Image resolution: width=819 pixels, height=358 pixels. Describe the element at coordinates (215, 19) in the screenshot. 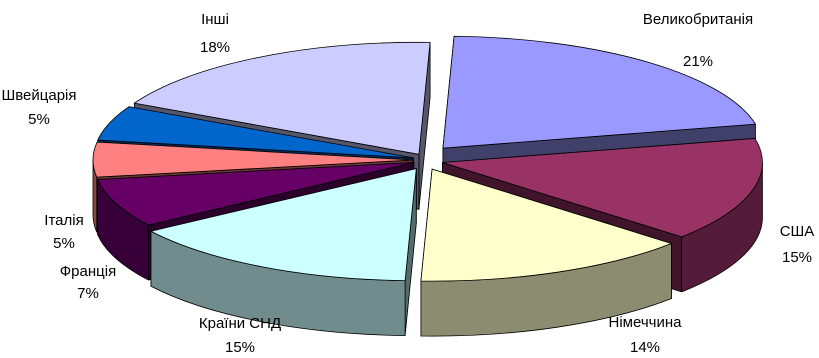

I see `slice-name-label-7: Інші` at that location.